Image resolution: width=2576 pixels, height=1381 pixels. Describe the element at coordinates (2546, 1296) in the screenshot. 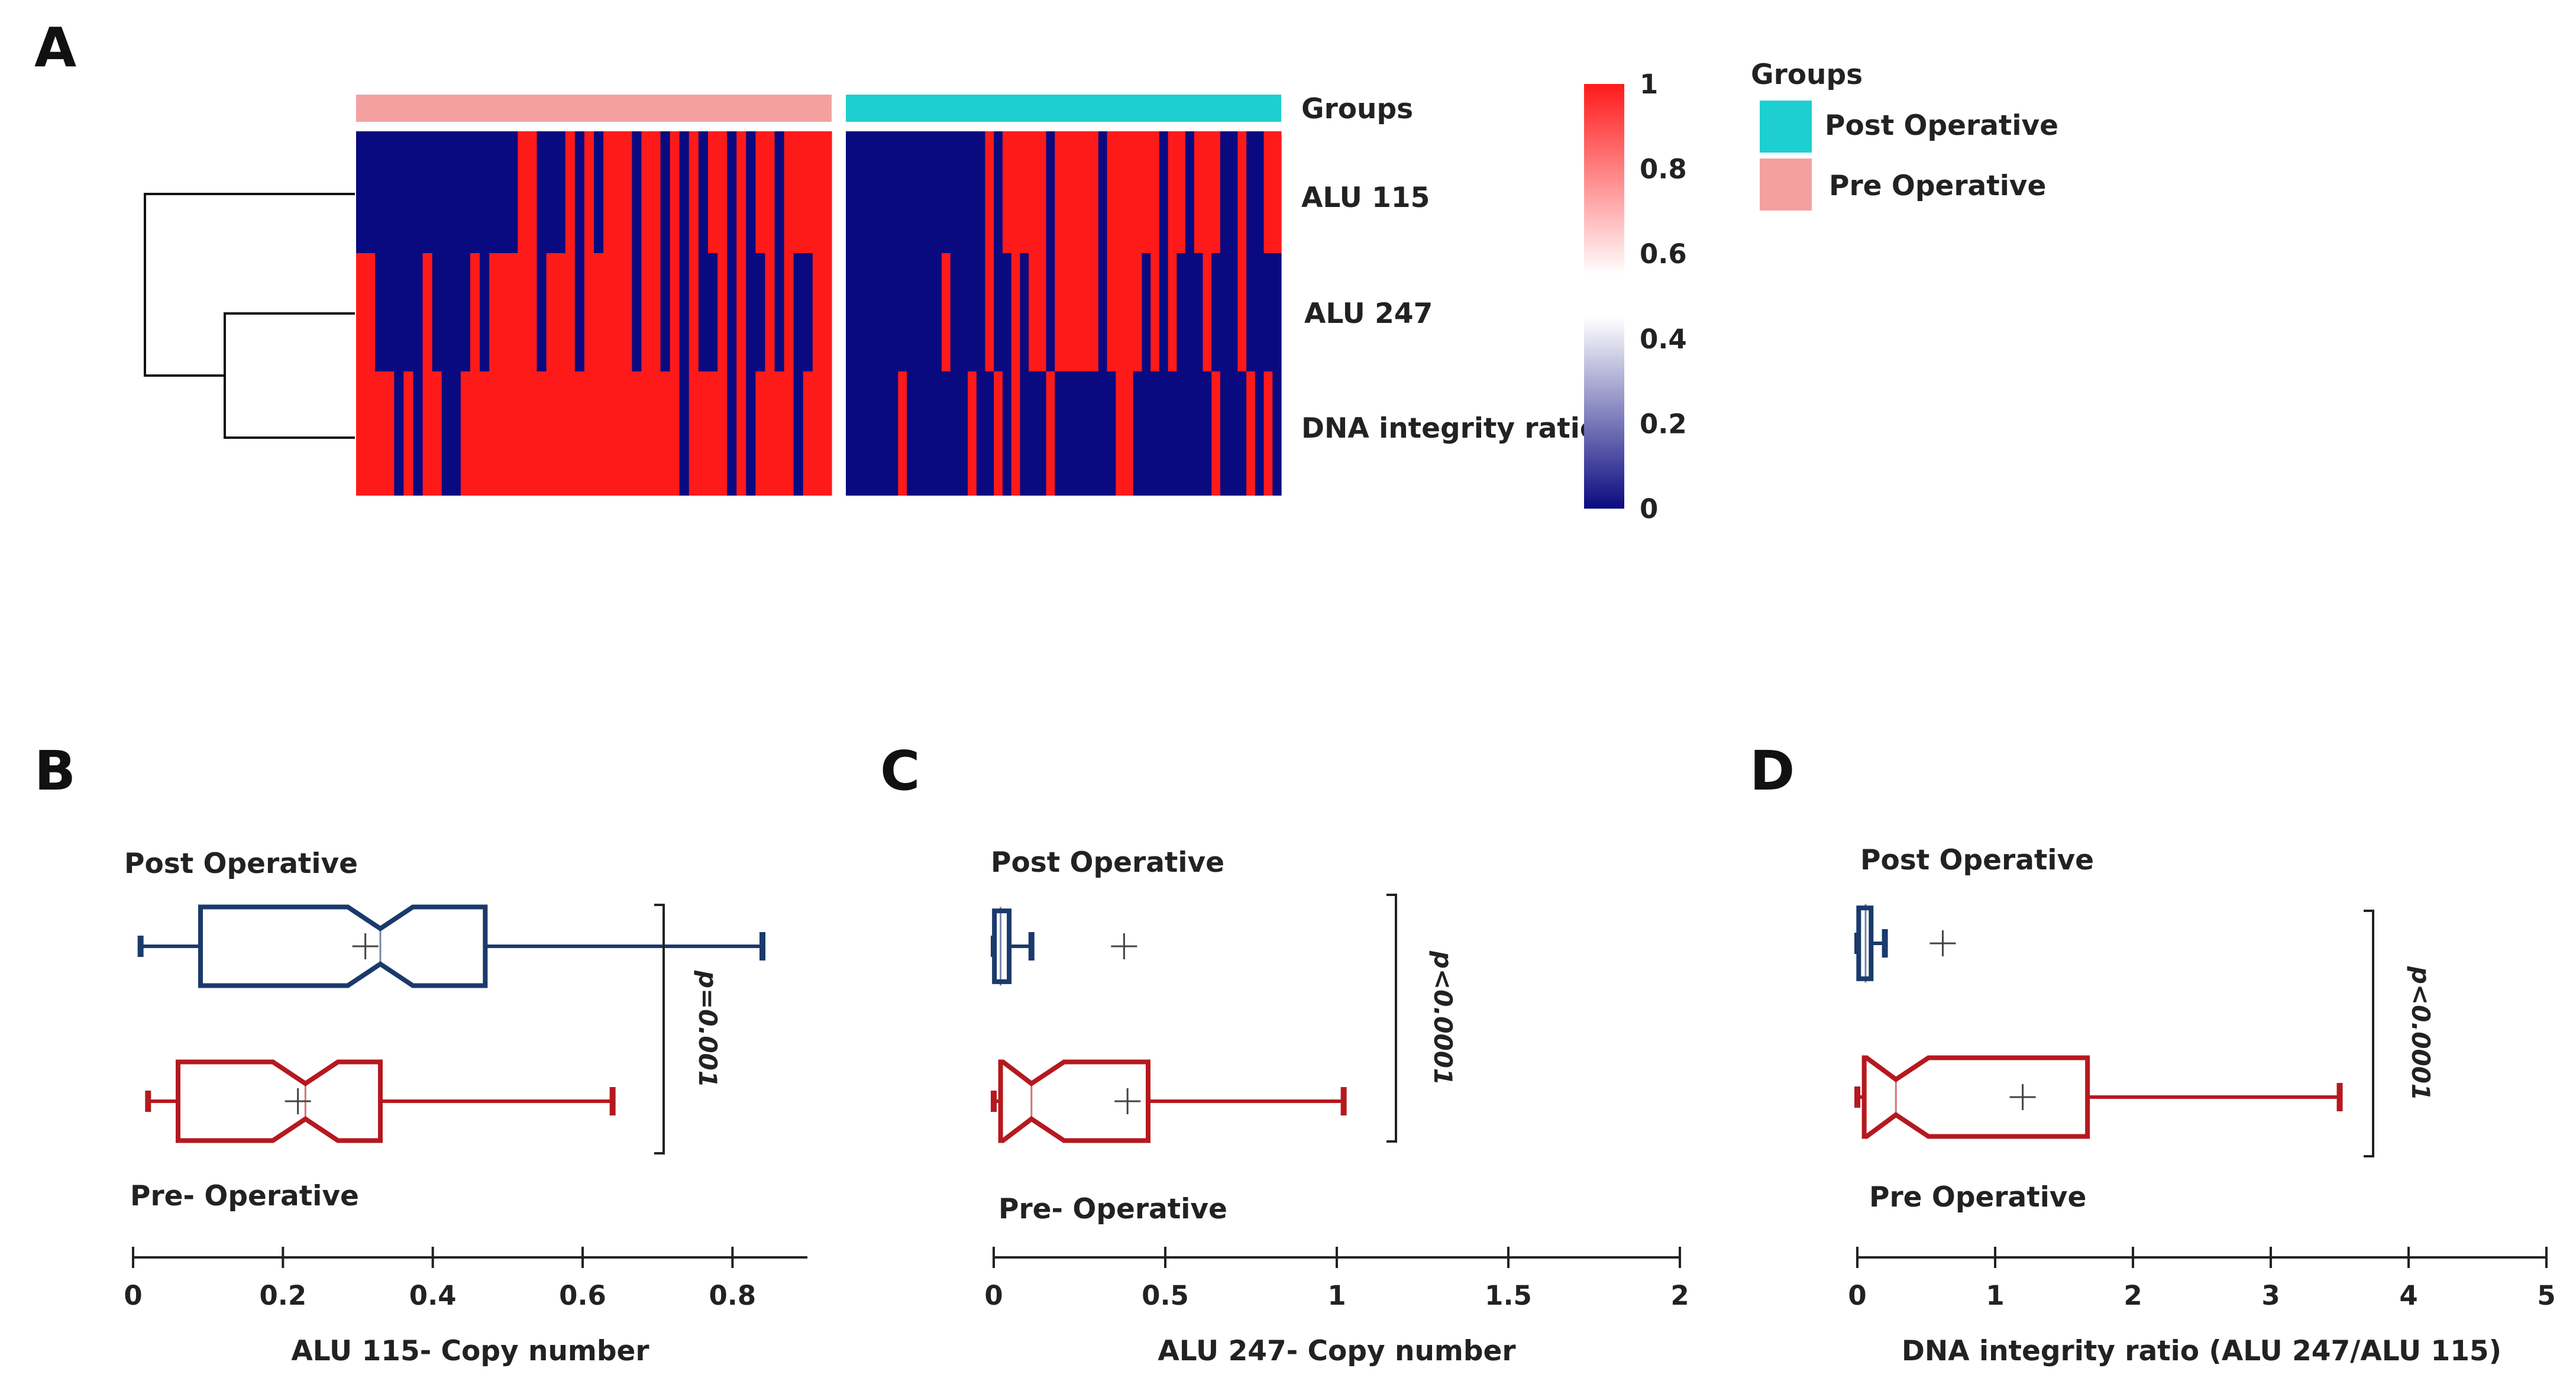

I see `x-tick-label: 5` at that location.